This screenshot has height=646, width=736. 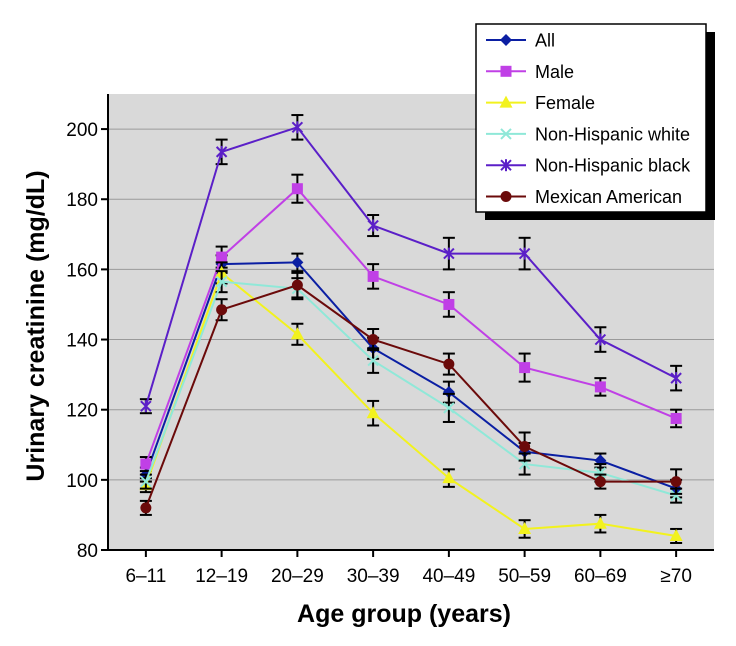 I want to click on y-tick-label: 80, so click(x=87, y=551).